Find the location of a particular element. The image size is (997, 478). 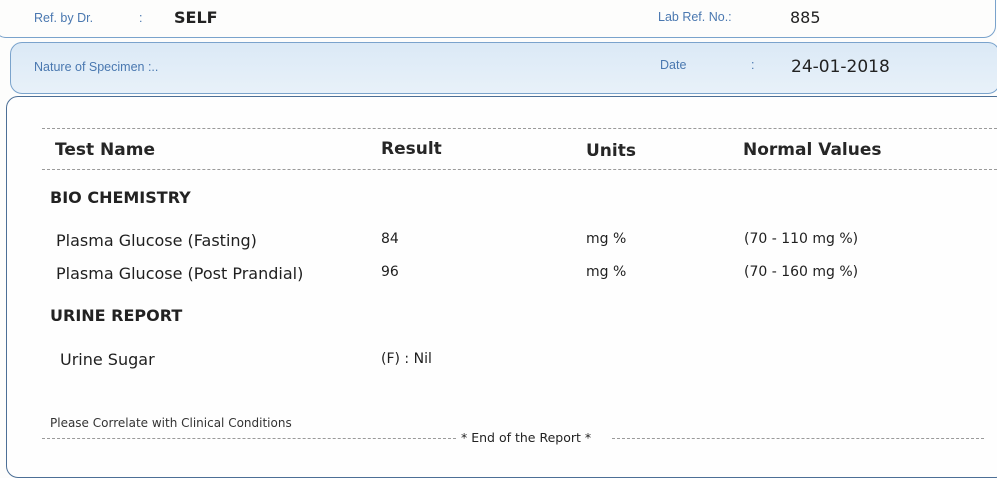

date-value: 24-01-2018 is located at coordinates (840, 67).